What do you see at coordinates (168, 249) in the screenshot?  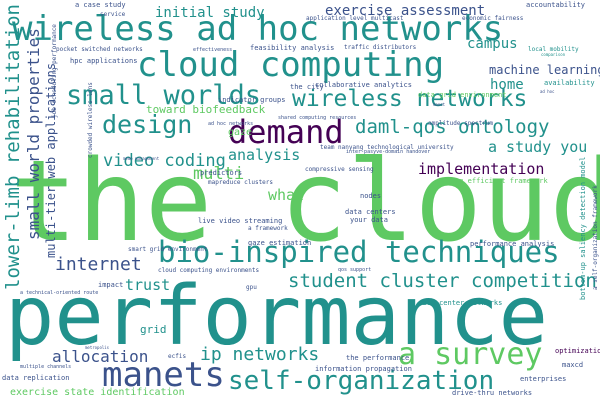 I see `word: smart grid environment` at bounding box center [168, 249].